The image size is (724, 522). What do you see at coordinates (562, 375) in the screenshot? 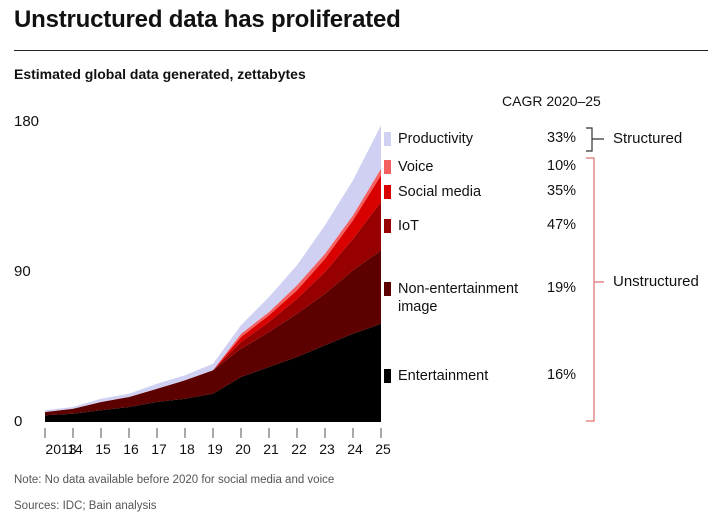
I see `cagr-value: 16%` at bounding box center [562, 375].